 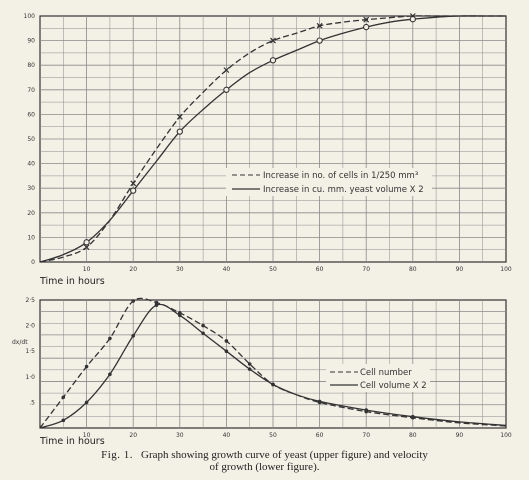 What do you see at coordinates (87, 435) in the screenshot?
I see `lower-x-tick-label: 10` at bounding box center [87, 435].